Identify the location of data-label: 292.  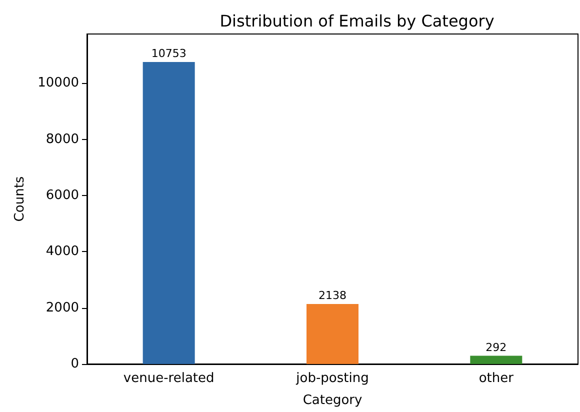
(496, 347).